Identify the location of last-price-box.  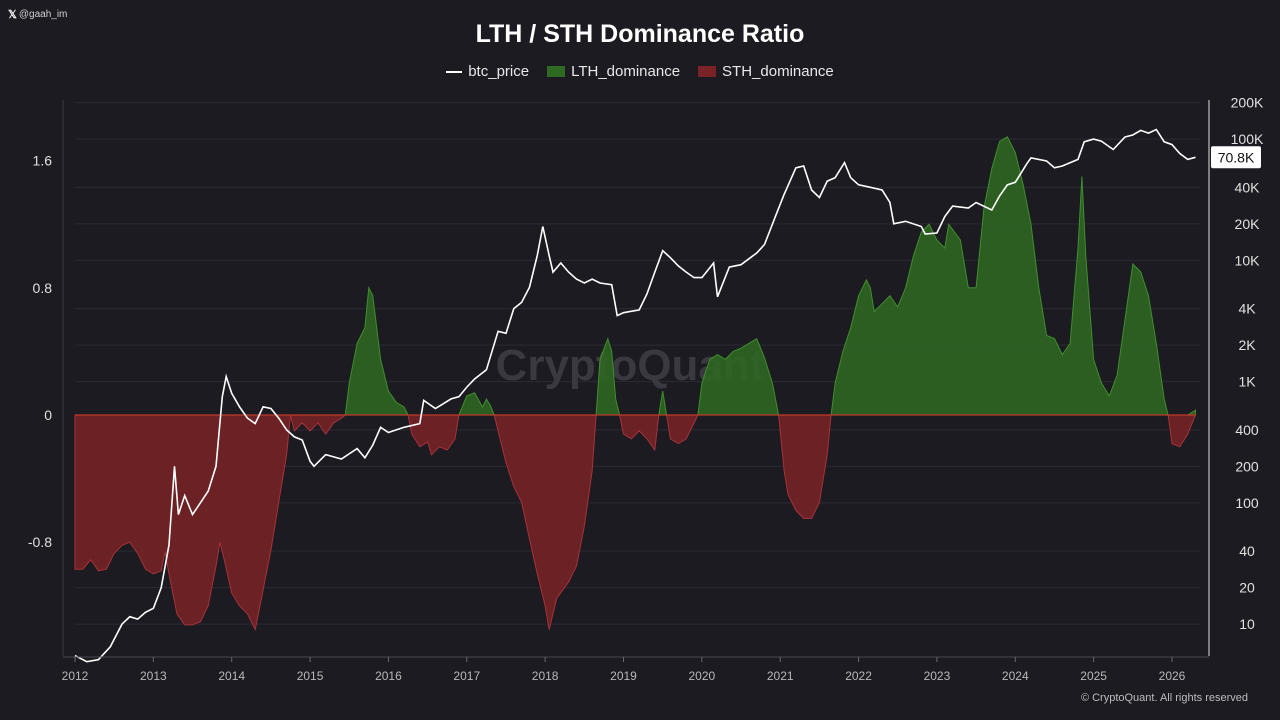
(1236, 157).